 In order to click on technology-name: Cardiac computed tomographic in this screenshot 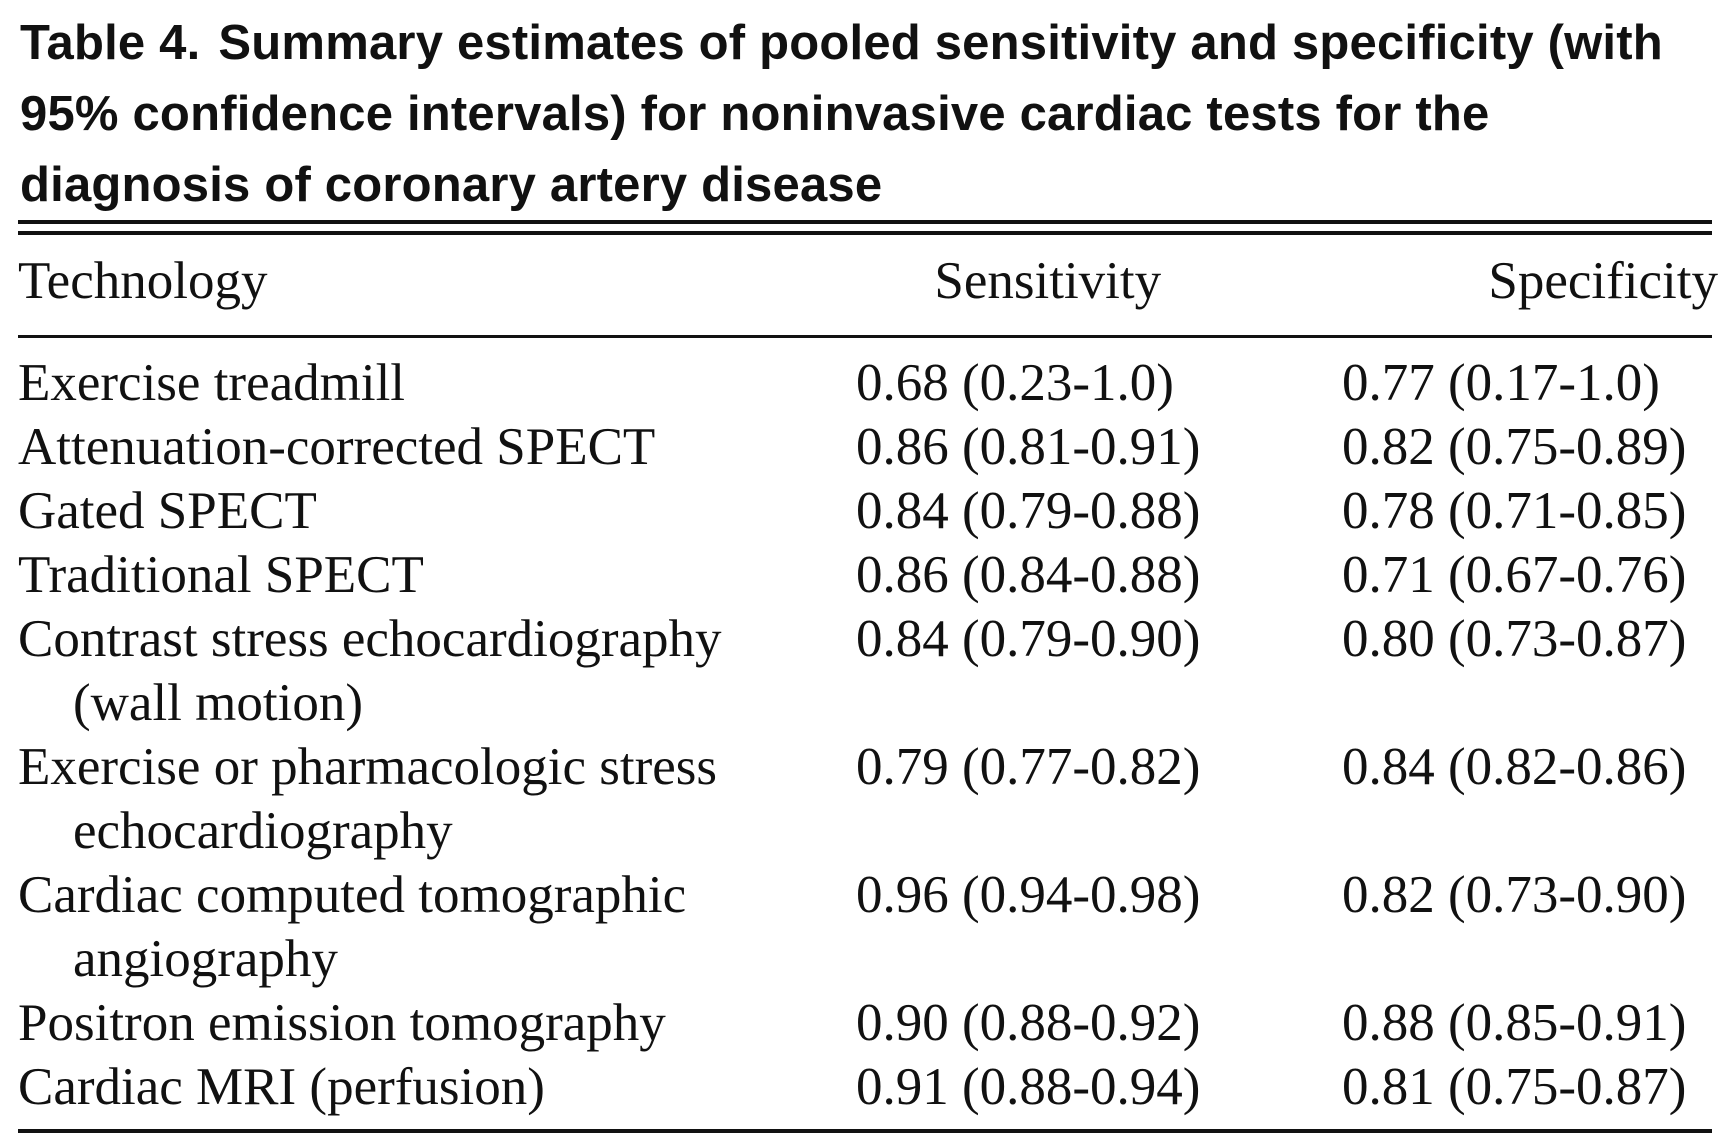, I will do `click(352, 895)`.